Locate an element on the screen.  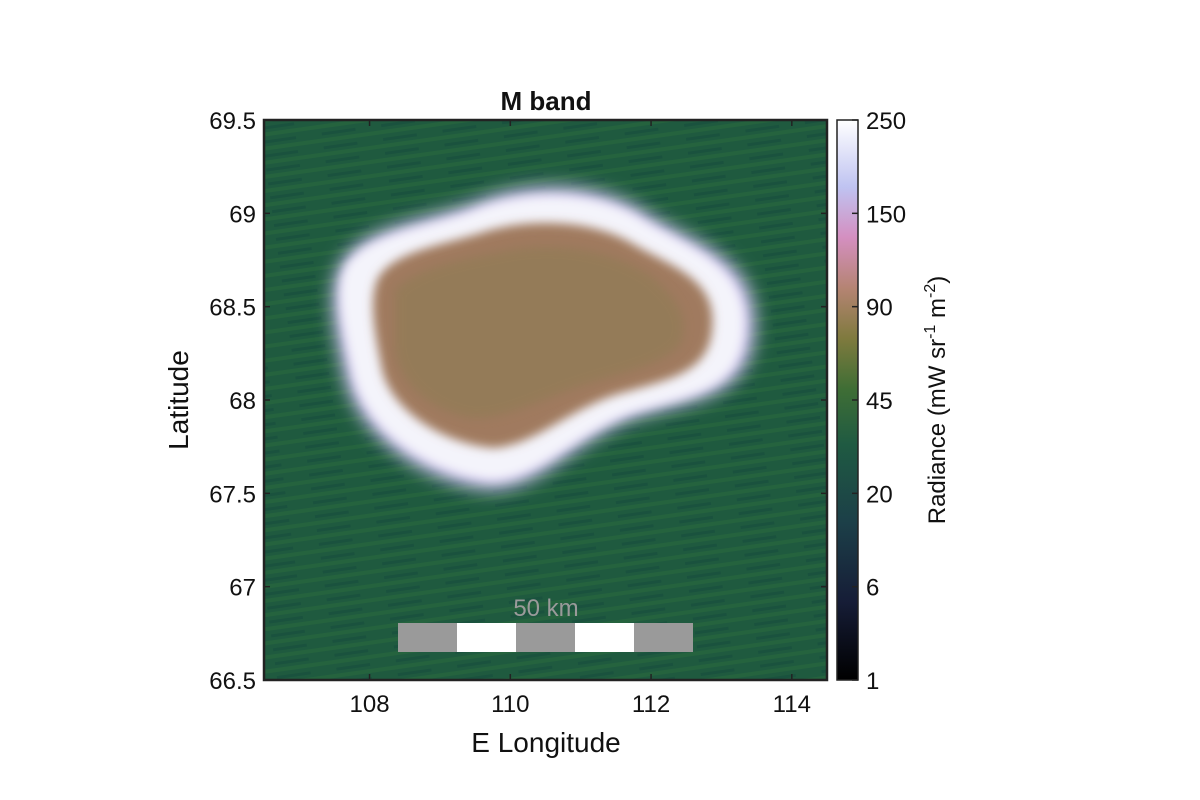
y-tick-label: 66.5 is located at coordinates (232, 681).